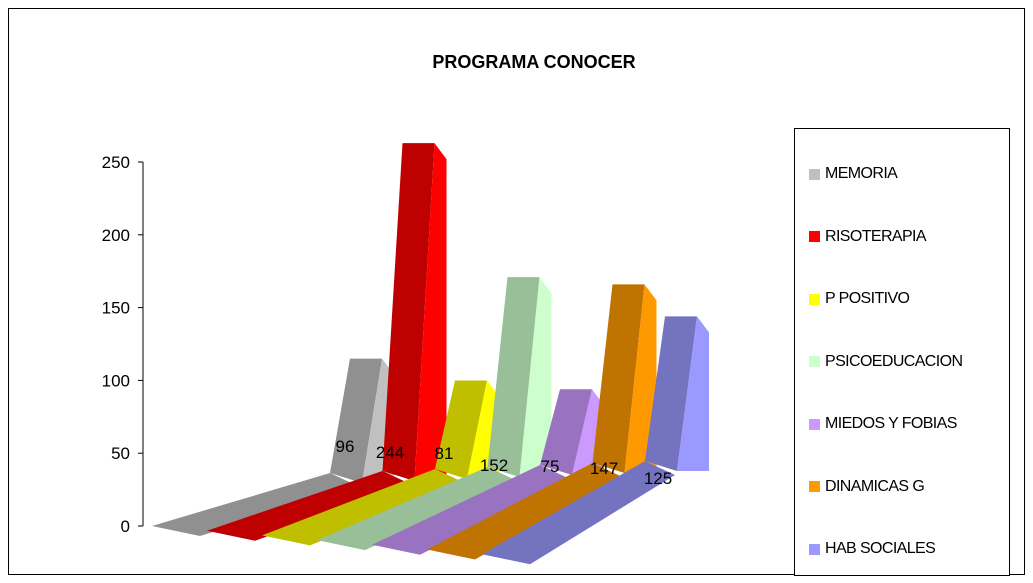 This screenshot has height=583, width=1033. I want to click on legend-label: HAB SOCIALES, so click(880, 548).